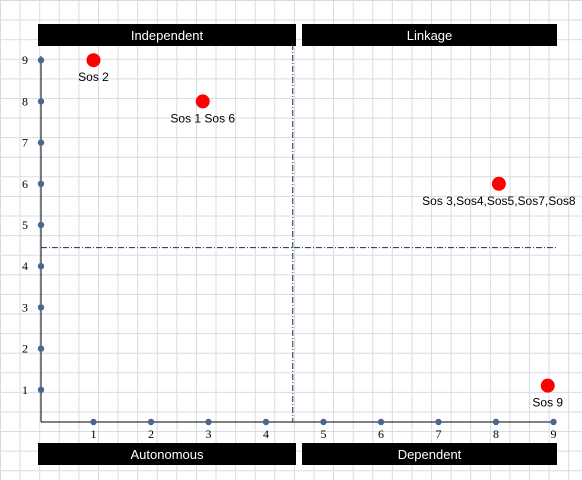 The height and width of the screenshot is (480, 582). I want to click on y-tick-label: 2, so click(25, 349).